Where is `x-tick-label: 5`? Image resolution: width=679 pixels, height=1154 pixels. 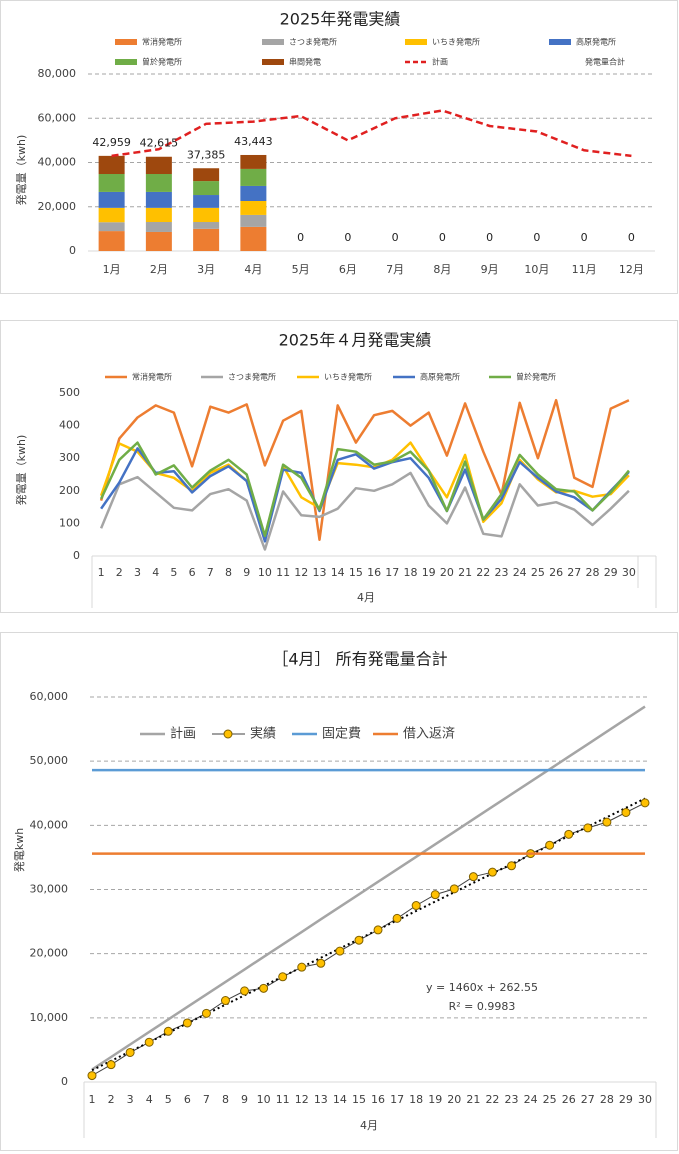
x-tick-label: 5 is located at coordinates (168, 1099).